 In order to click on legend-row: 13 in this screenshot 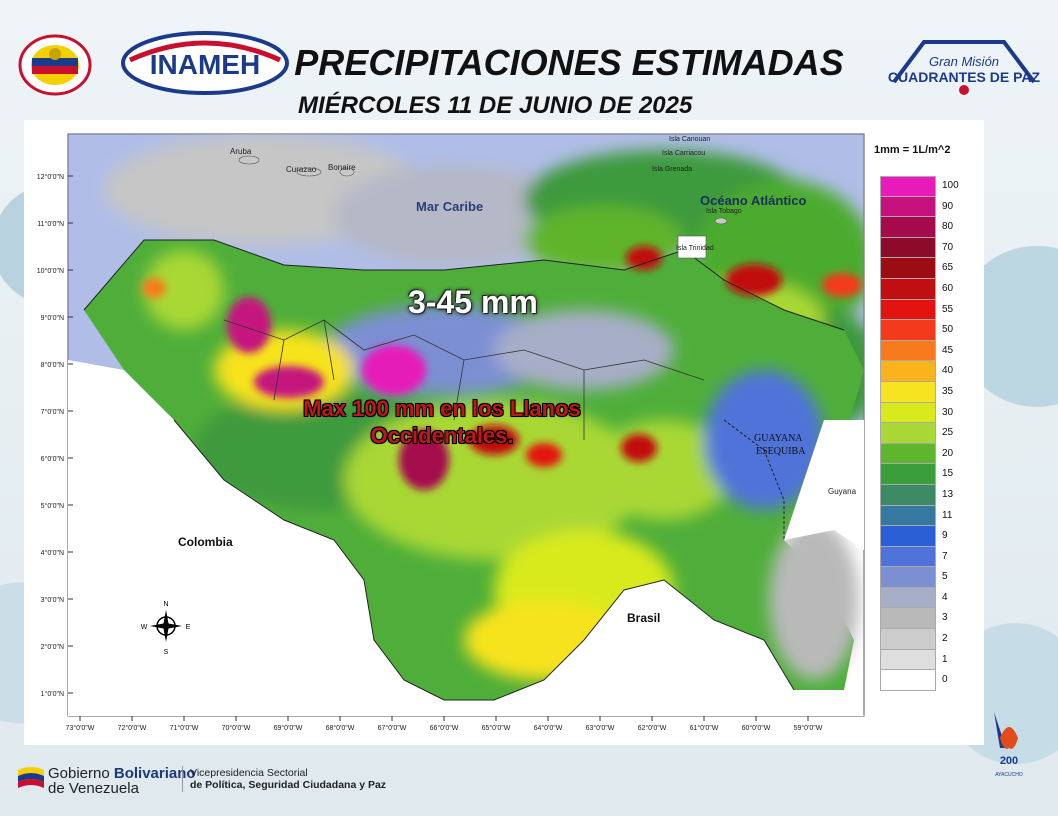, I will do `click(916, 495)`.